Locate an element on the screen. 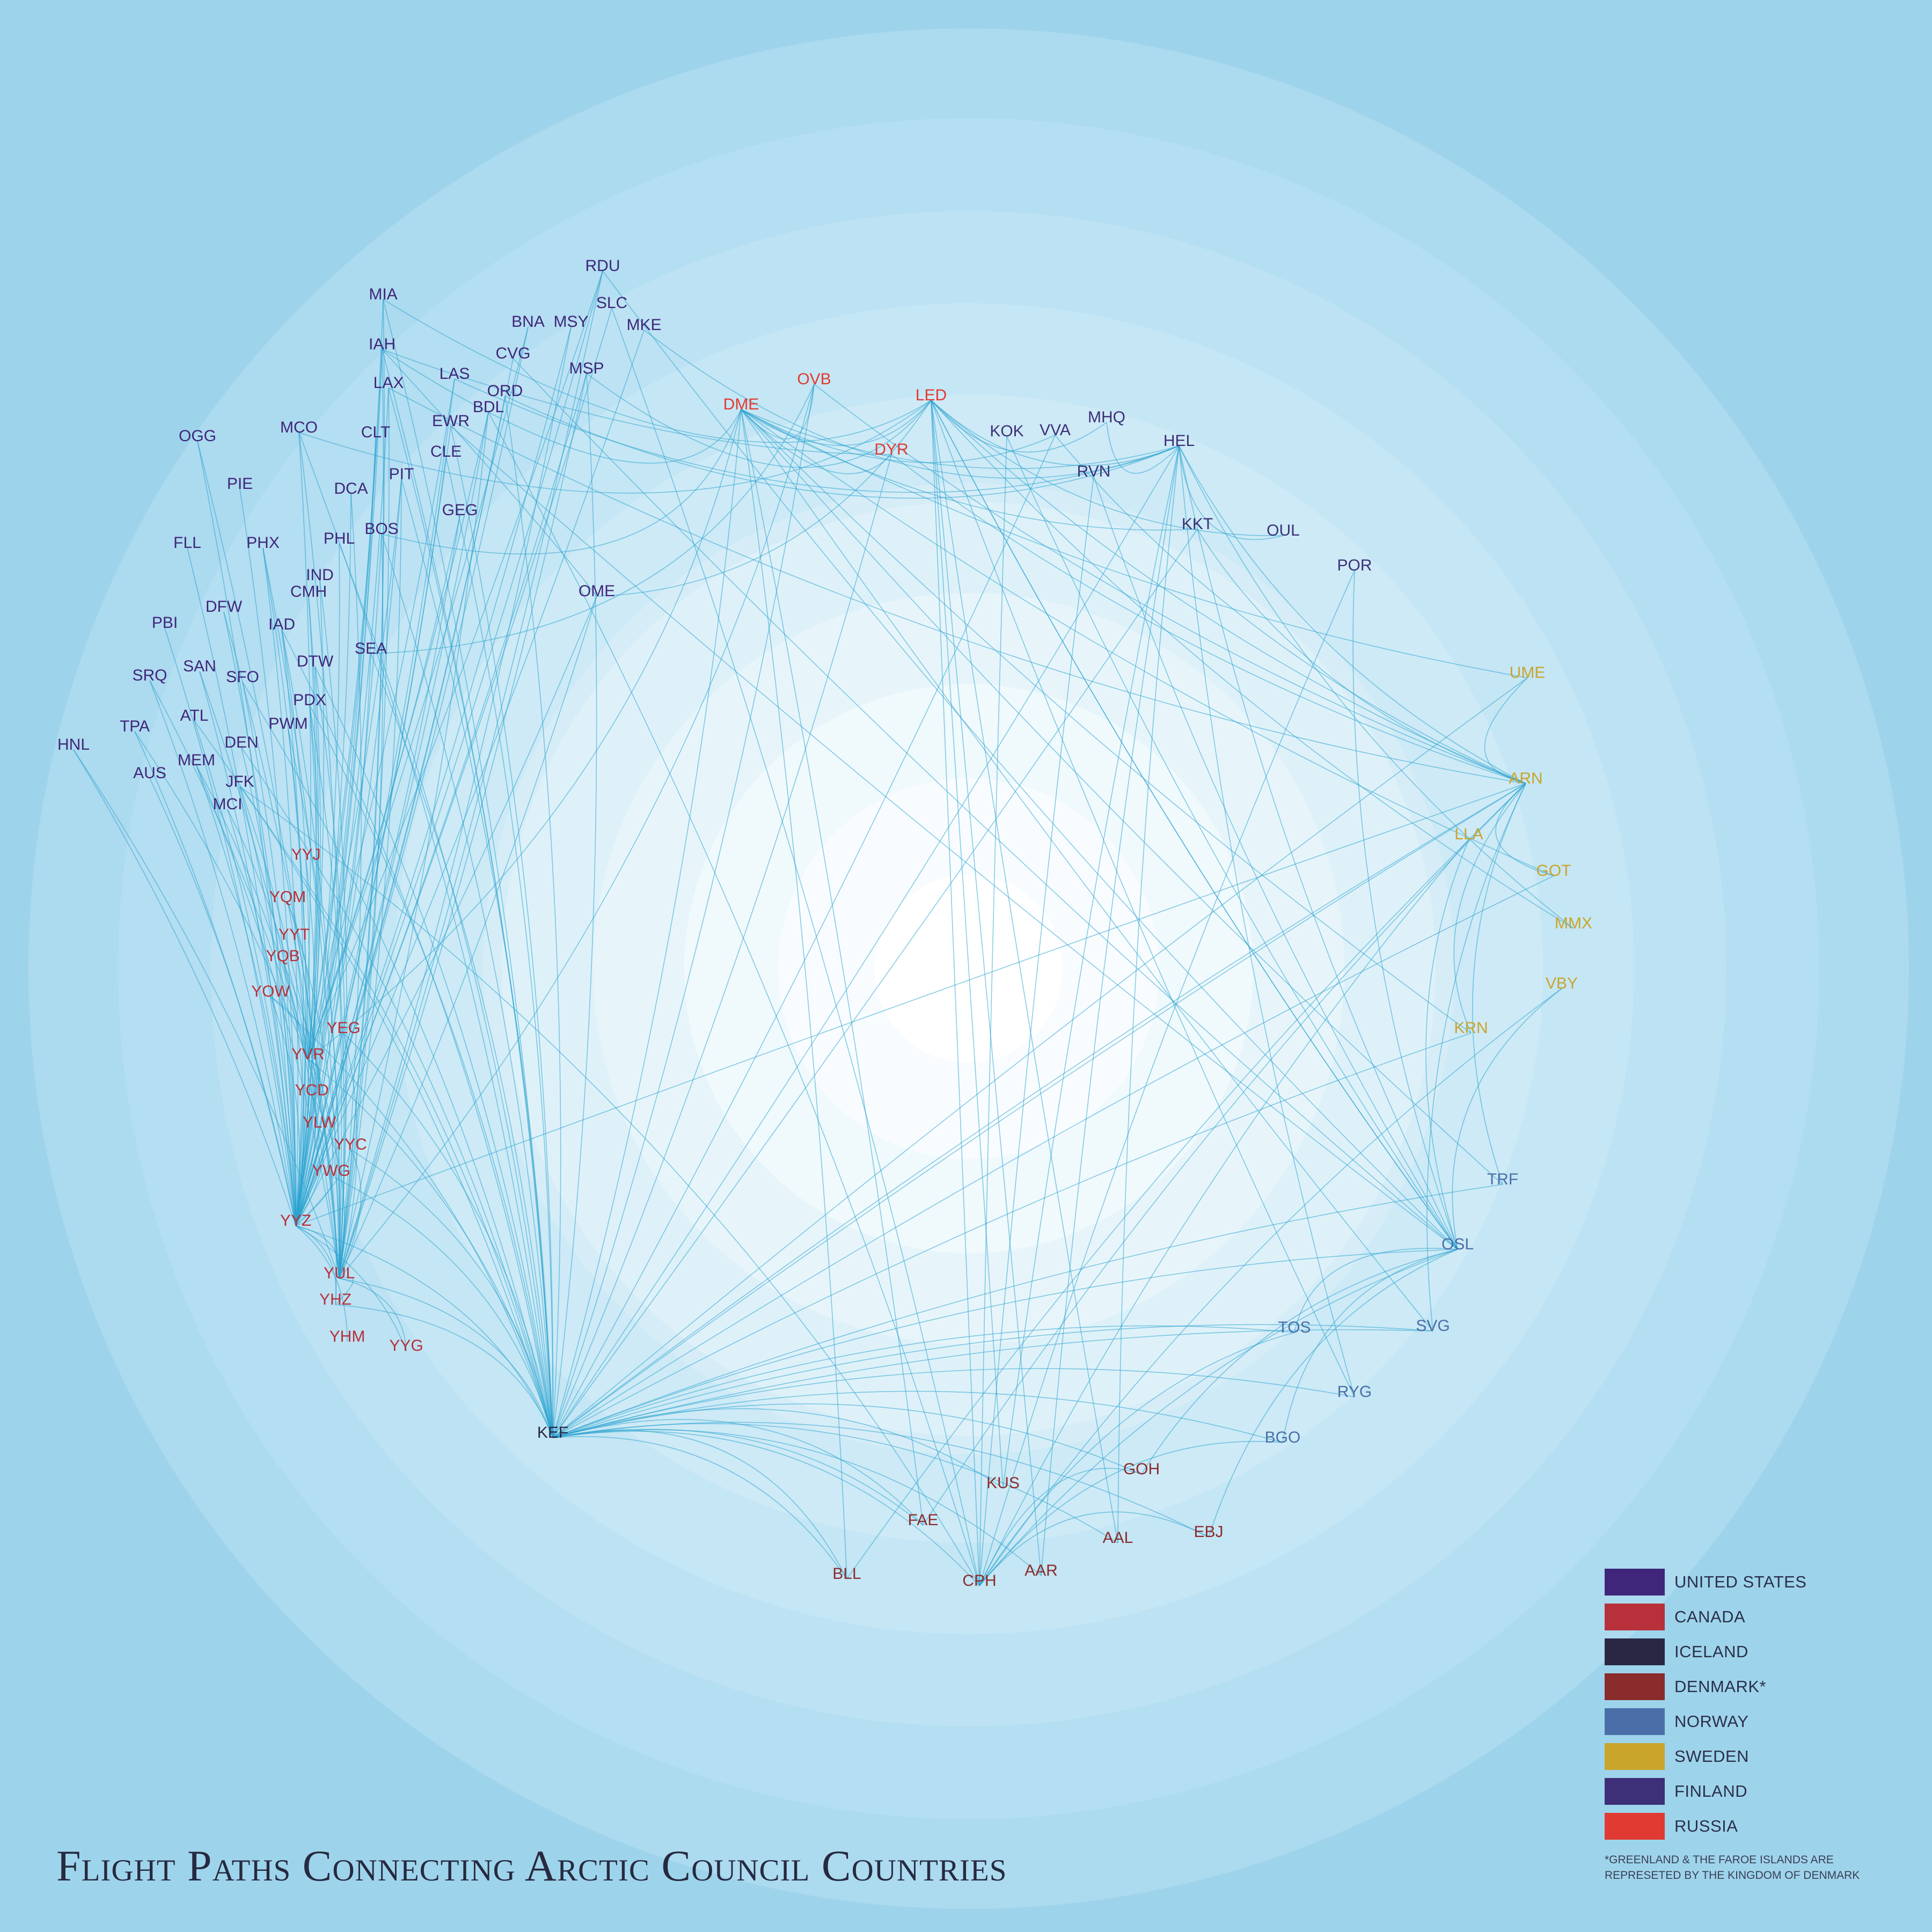  airport-label-ywg: YWG is located at coordinates (331, 1171).